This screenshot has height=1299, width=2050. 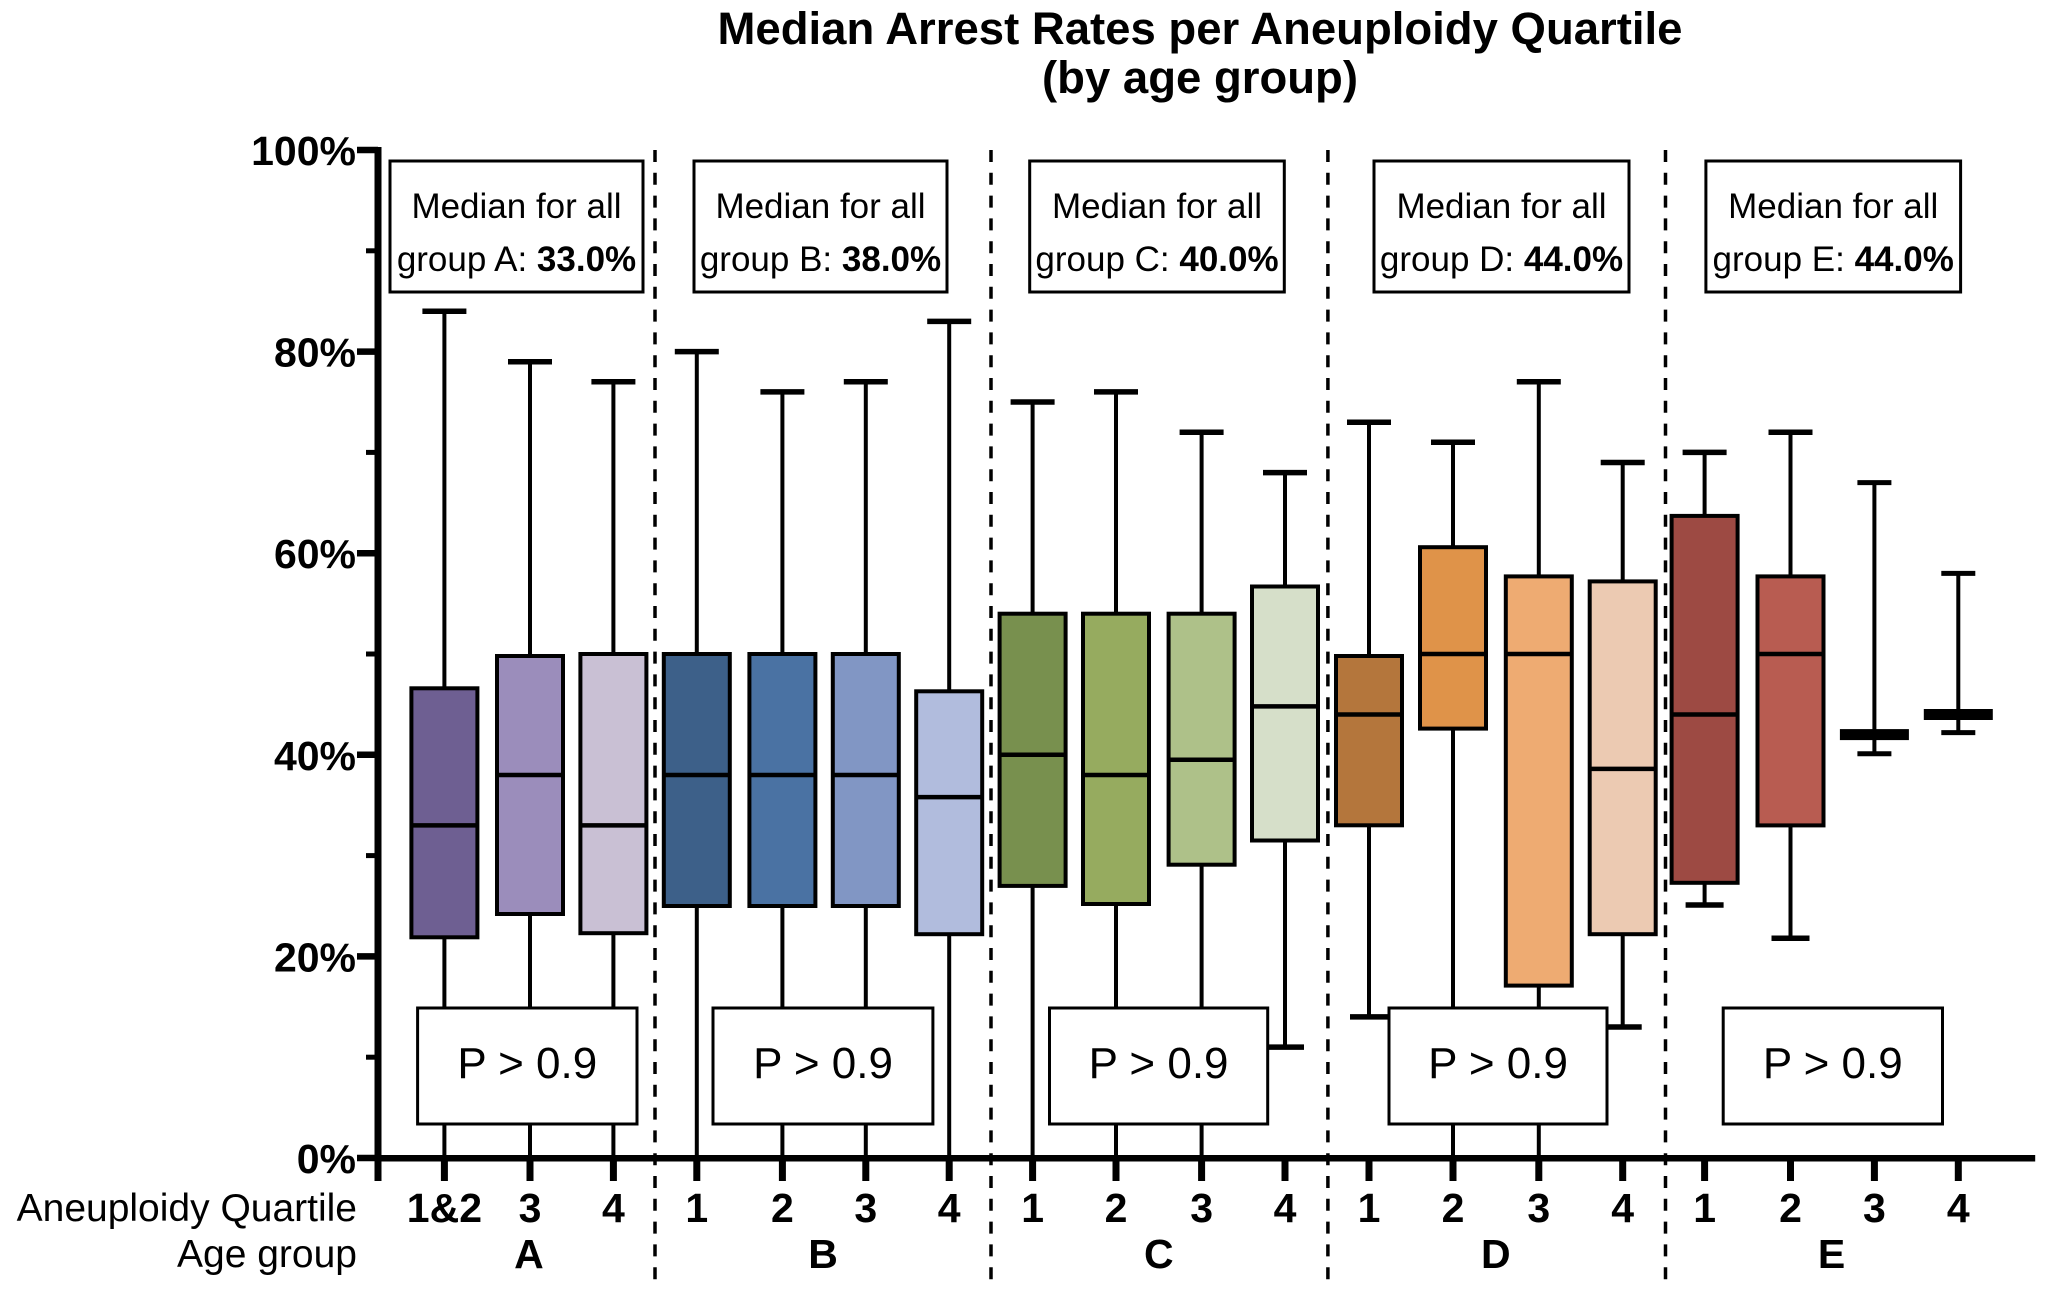 I want to click on svg-text: 60%, so click(x=315, y=554).